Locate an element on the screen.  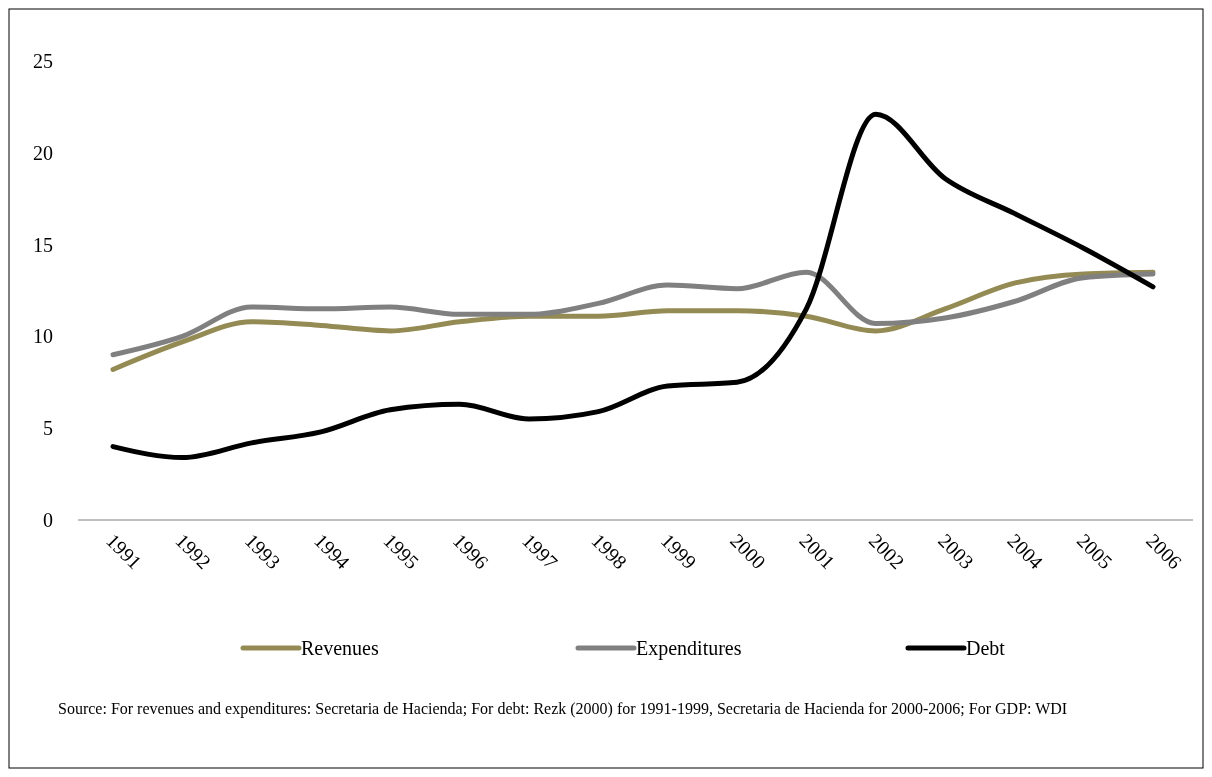
x-tick-label: 1994 is located at coordinates (332, 551).